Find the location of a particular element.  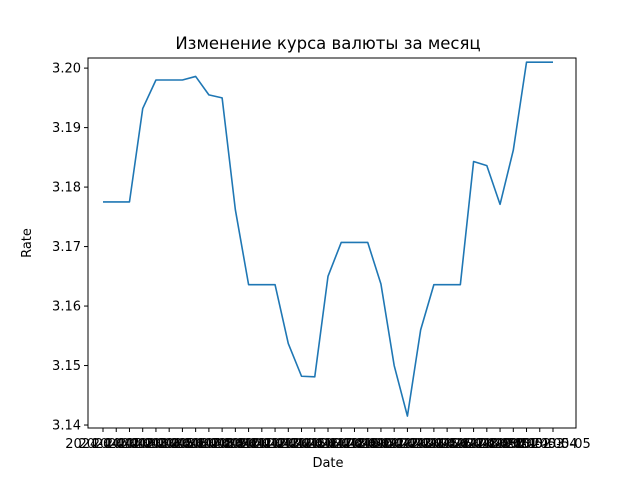

x-tick-label: 2024-04-20 is located at coordinates (355, 444).